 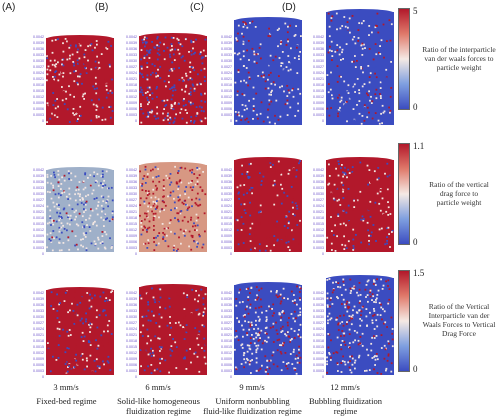 What do you see at coordinates (226, 97) in the screenshot?
I see `height-tick-label: 0.0012` at bounding box center [226, 97].